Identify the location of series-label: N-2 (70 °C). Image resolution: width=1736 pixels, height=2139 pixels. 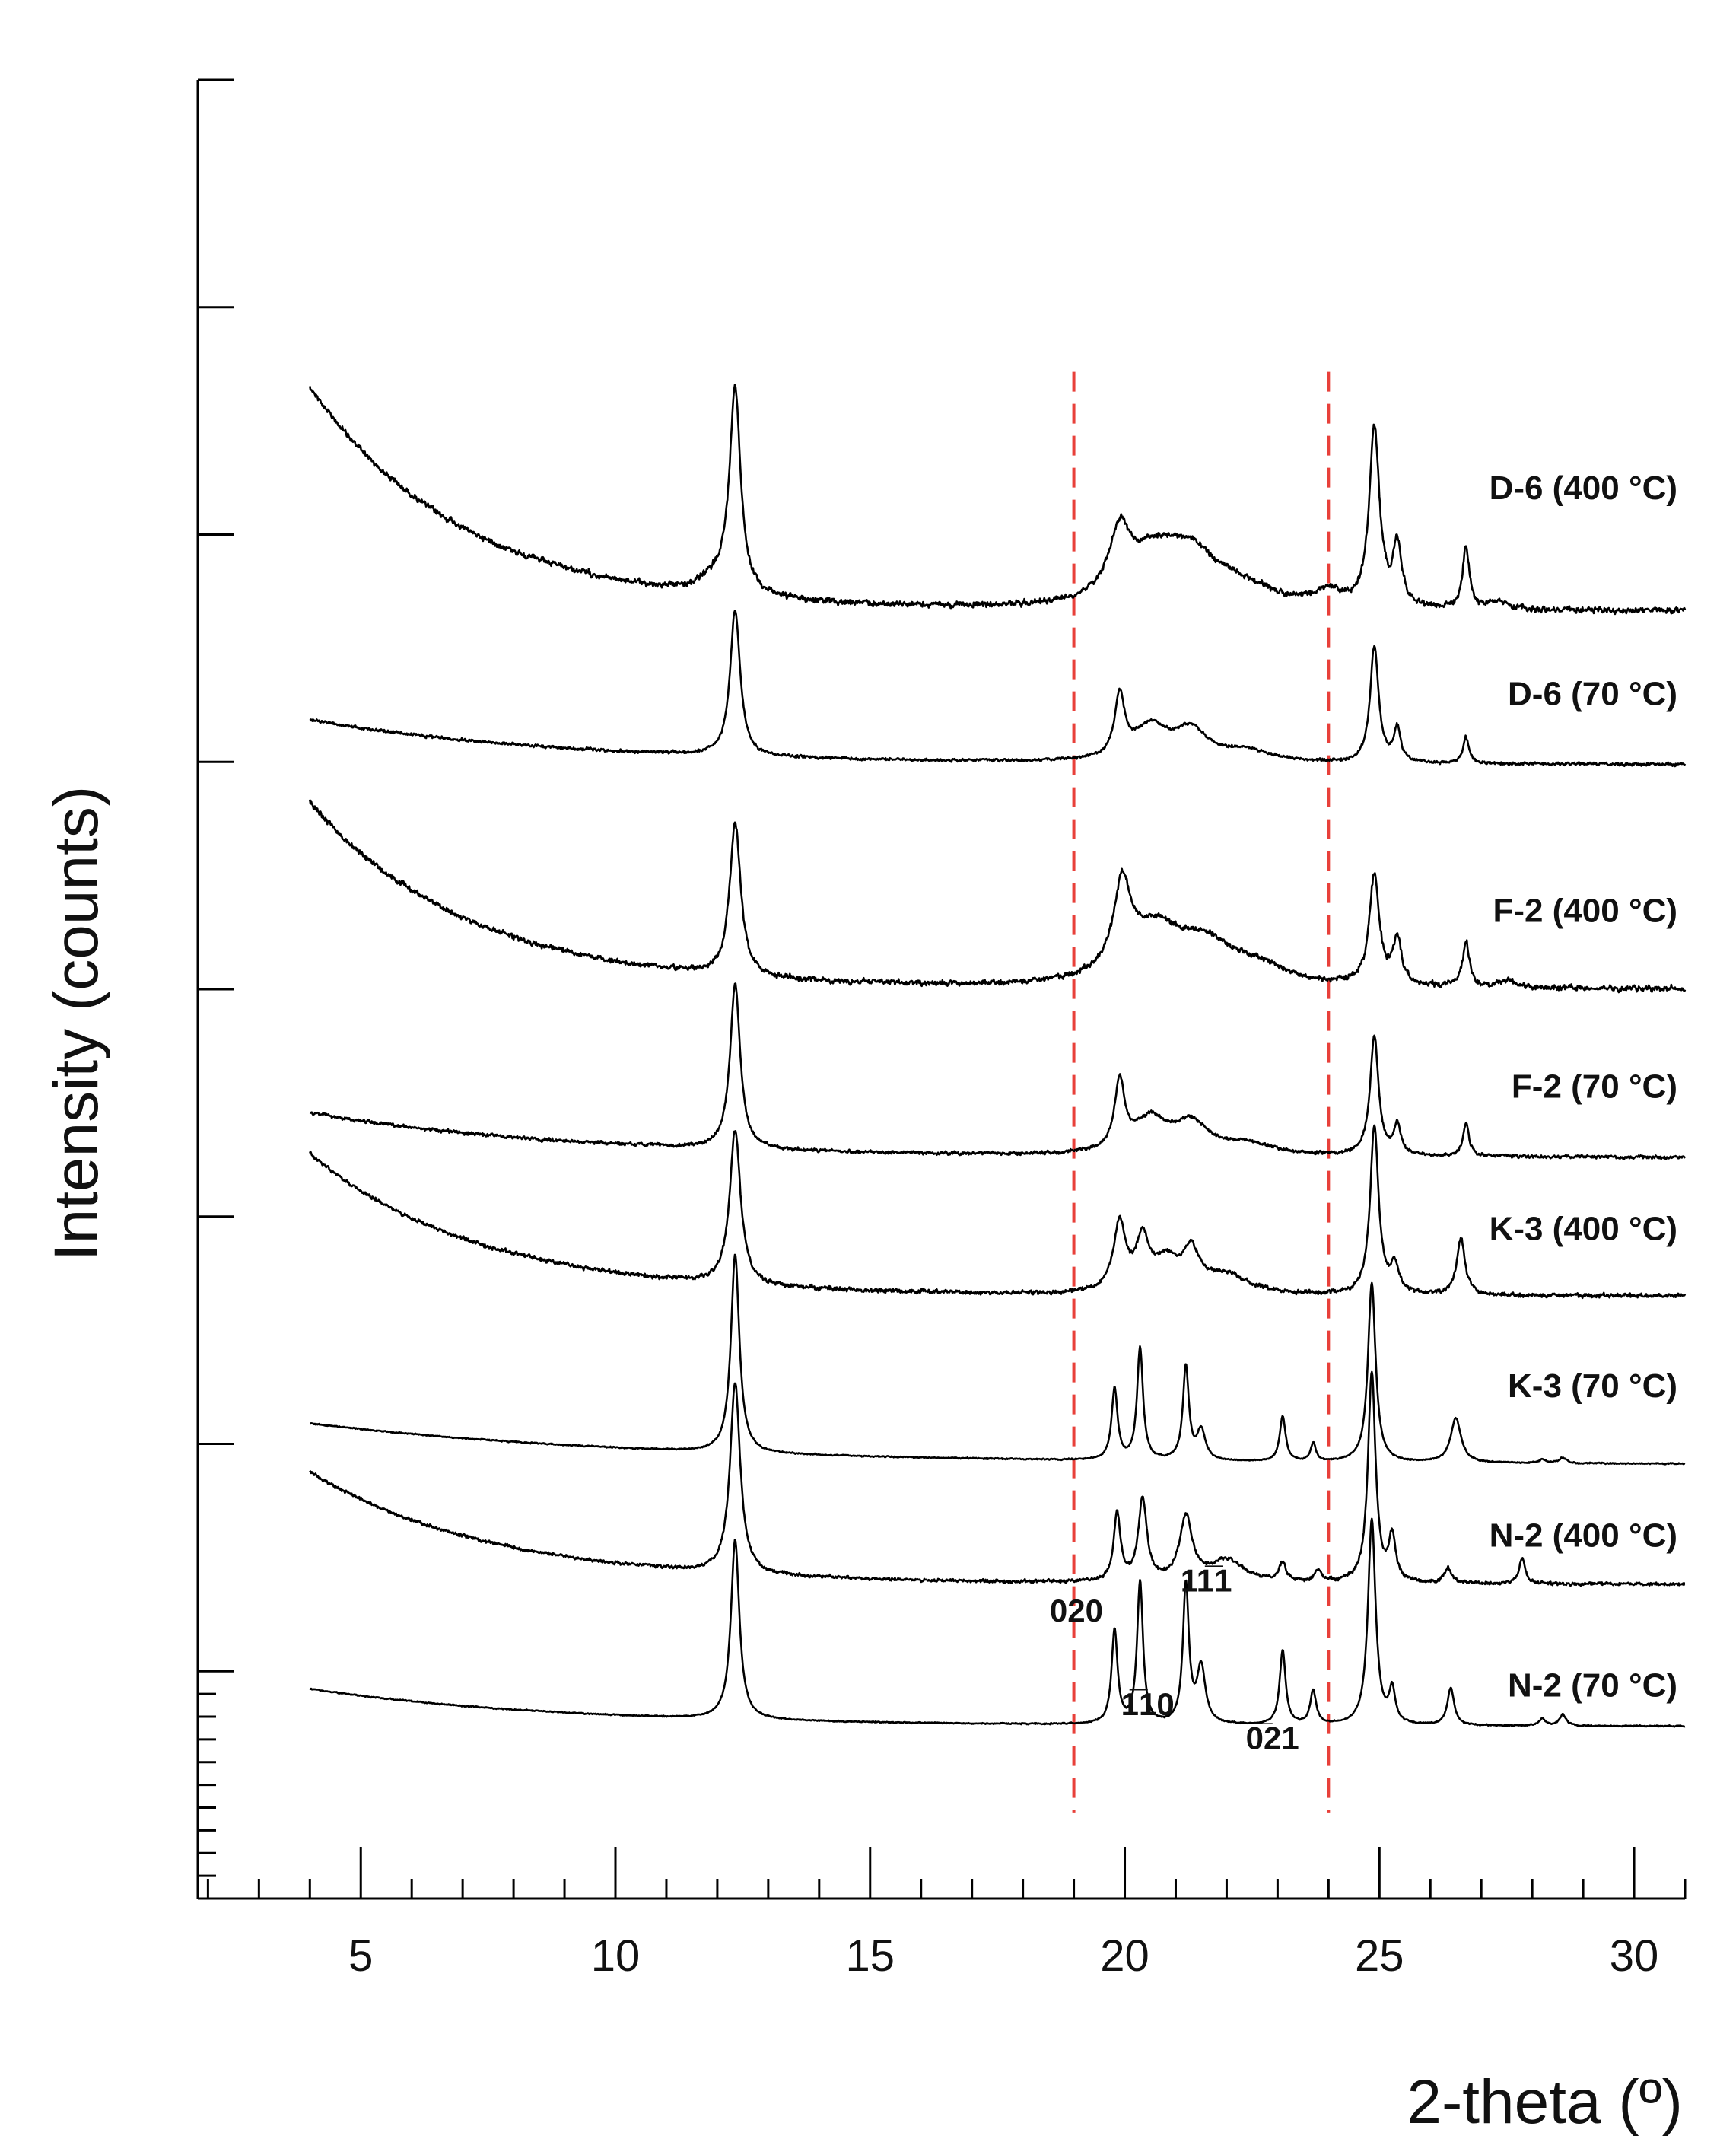
(1592, 1685).